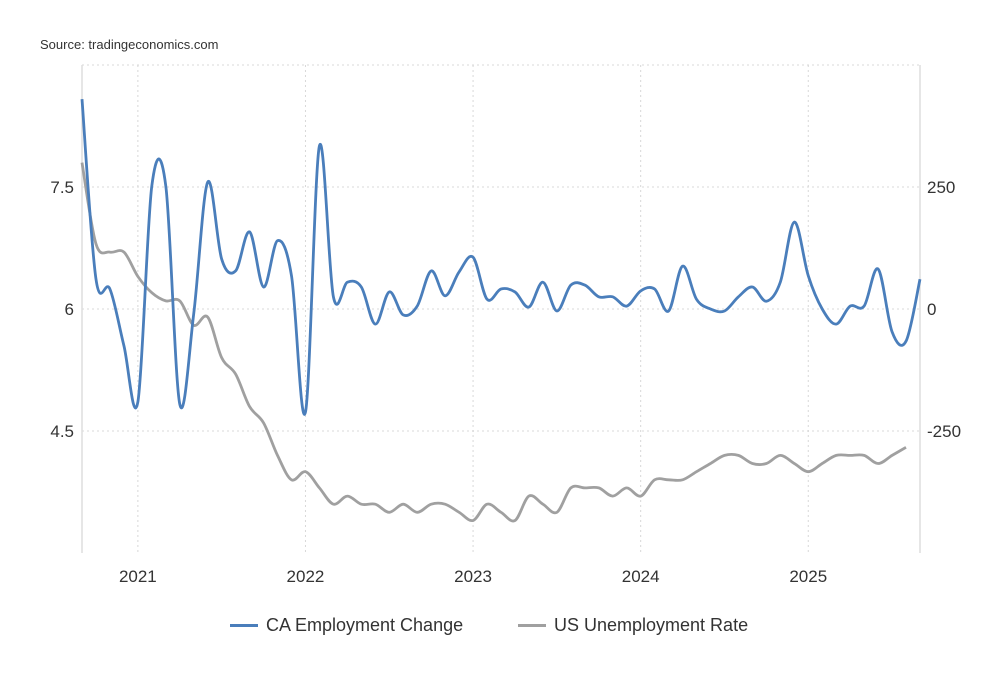 The width and height of the screenshot is (994, 680). I want to click on left-tick-label: 7.5, so click(62, 187).